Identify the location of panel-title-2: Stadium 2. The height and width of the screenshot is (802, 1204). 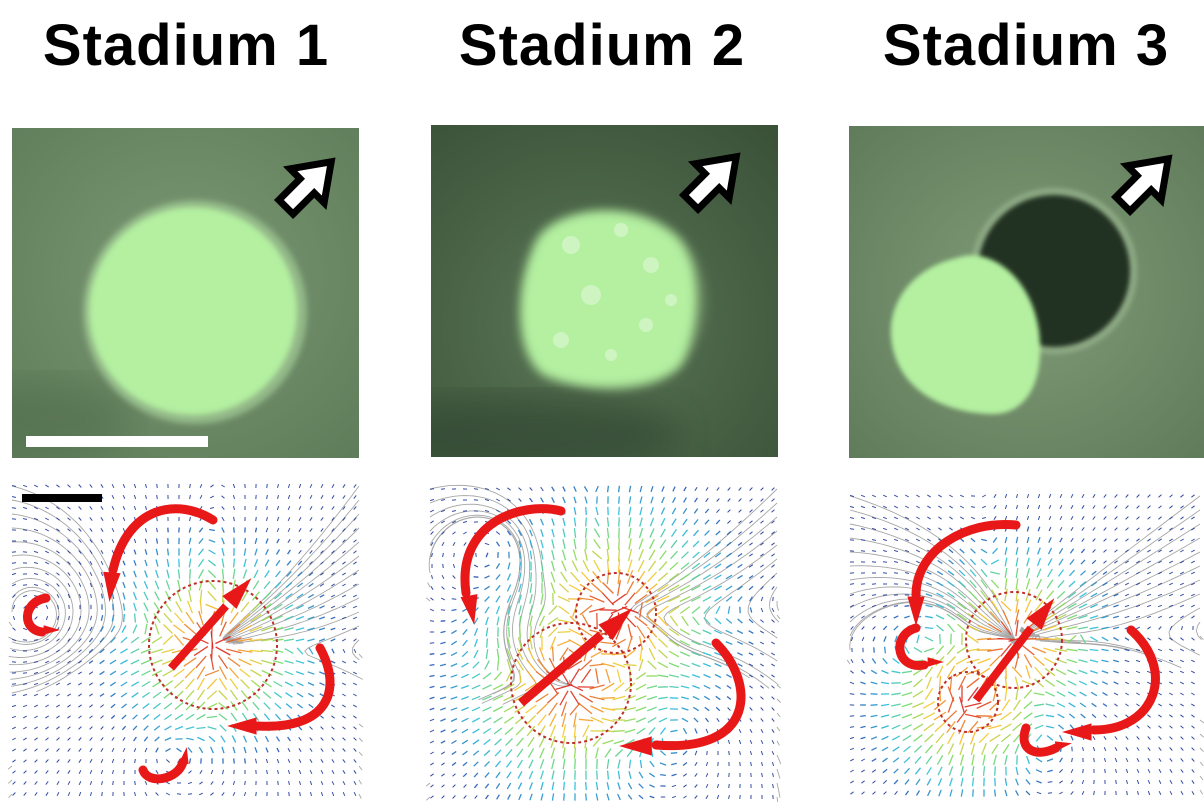
(602, 45).